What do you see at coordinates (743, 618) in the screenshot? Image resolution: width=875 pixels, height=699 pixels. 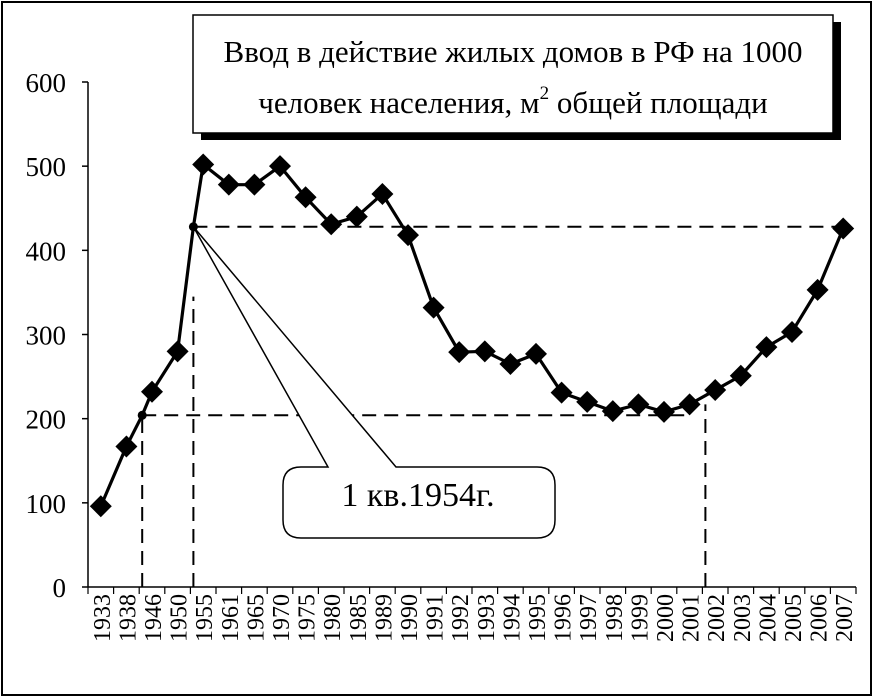 I see `x-tick-label: 2003` at bounding box center [743, 618].